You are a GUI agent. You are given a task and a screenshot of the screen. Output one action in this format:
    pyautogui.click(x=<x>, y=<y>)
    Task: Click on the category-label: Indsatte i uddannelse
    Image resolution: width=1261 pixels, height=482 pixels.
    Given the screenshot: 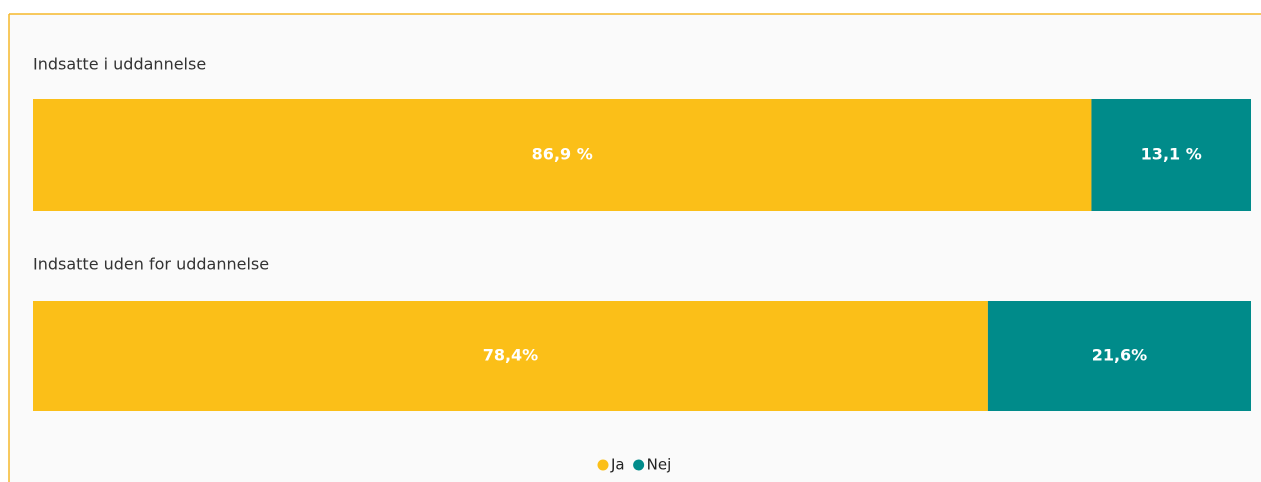 What is the action you would take?
    pyautogui.click(x=119, y=64)
    